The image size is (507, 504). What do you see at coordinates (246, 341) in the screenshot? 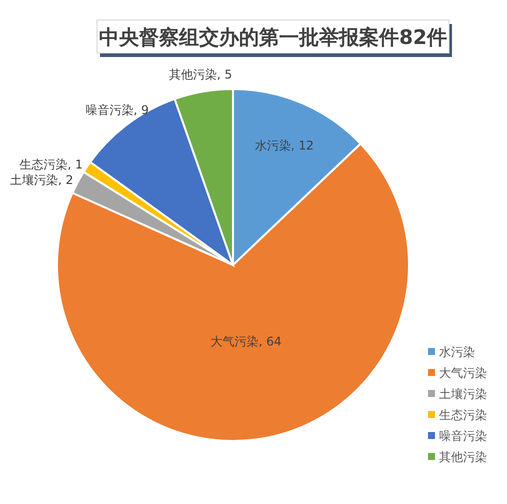
I see `data-label: 大气污染, 64` at bounding box center [246, 341].